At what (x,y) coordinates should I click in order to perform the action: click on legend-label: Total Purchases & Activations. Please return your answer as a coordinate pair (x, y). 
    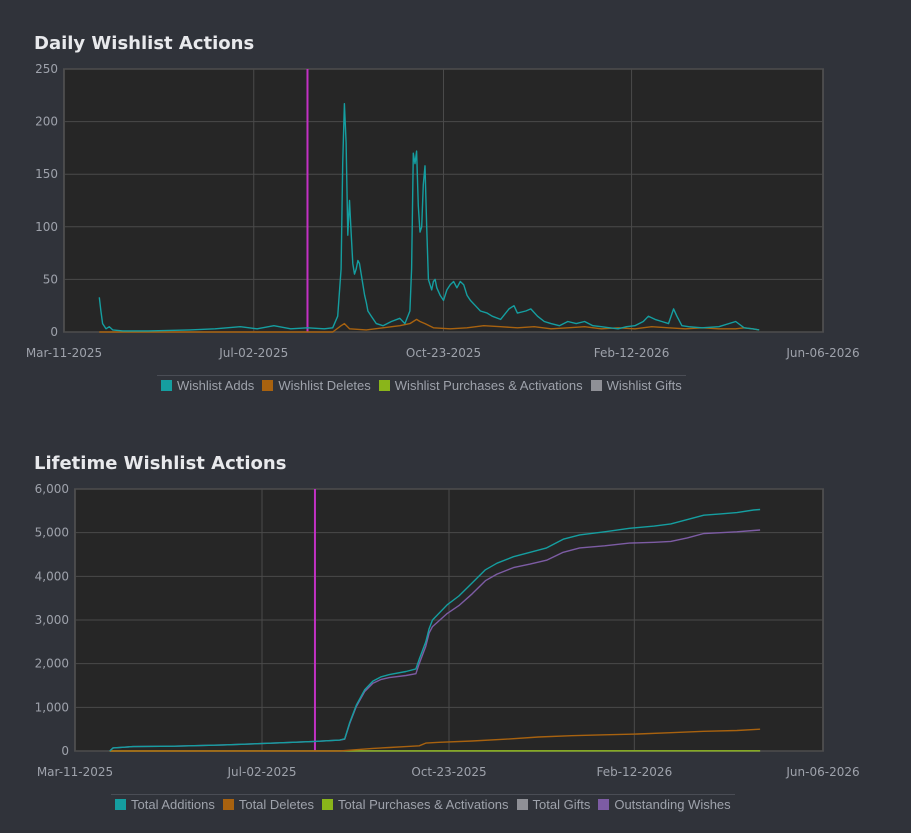
    Looking at the image, I should click on (423, 804).